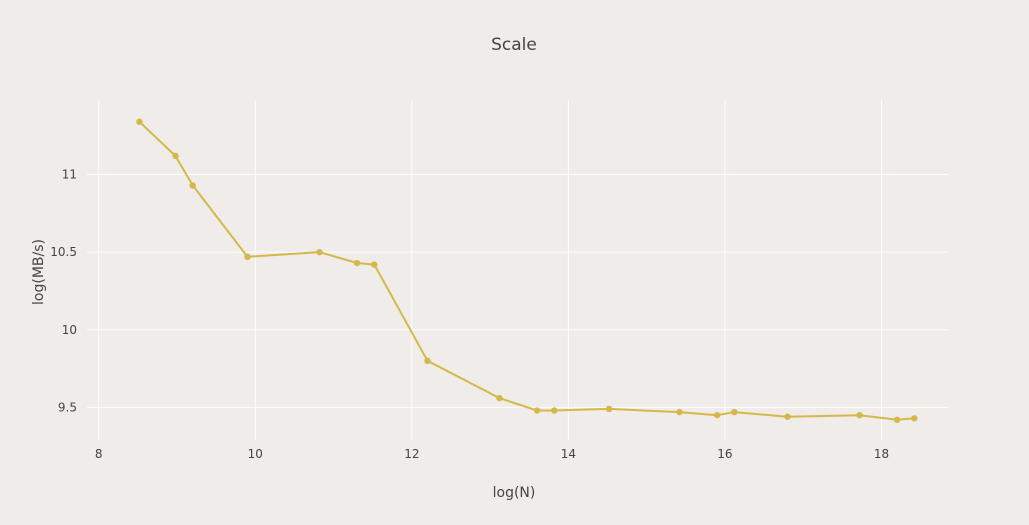 This screenshot has height=525, width=1029. What do you see at coordinates (514, 45) in the screenshot?
I see `chart-title: Scale` at bounding box center [514, 45].